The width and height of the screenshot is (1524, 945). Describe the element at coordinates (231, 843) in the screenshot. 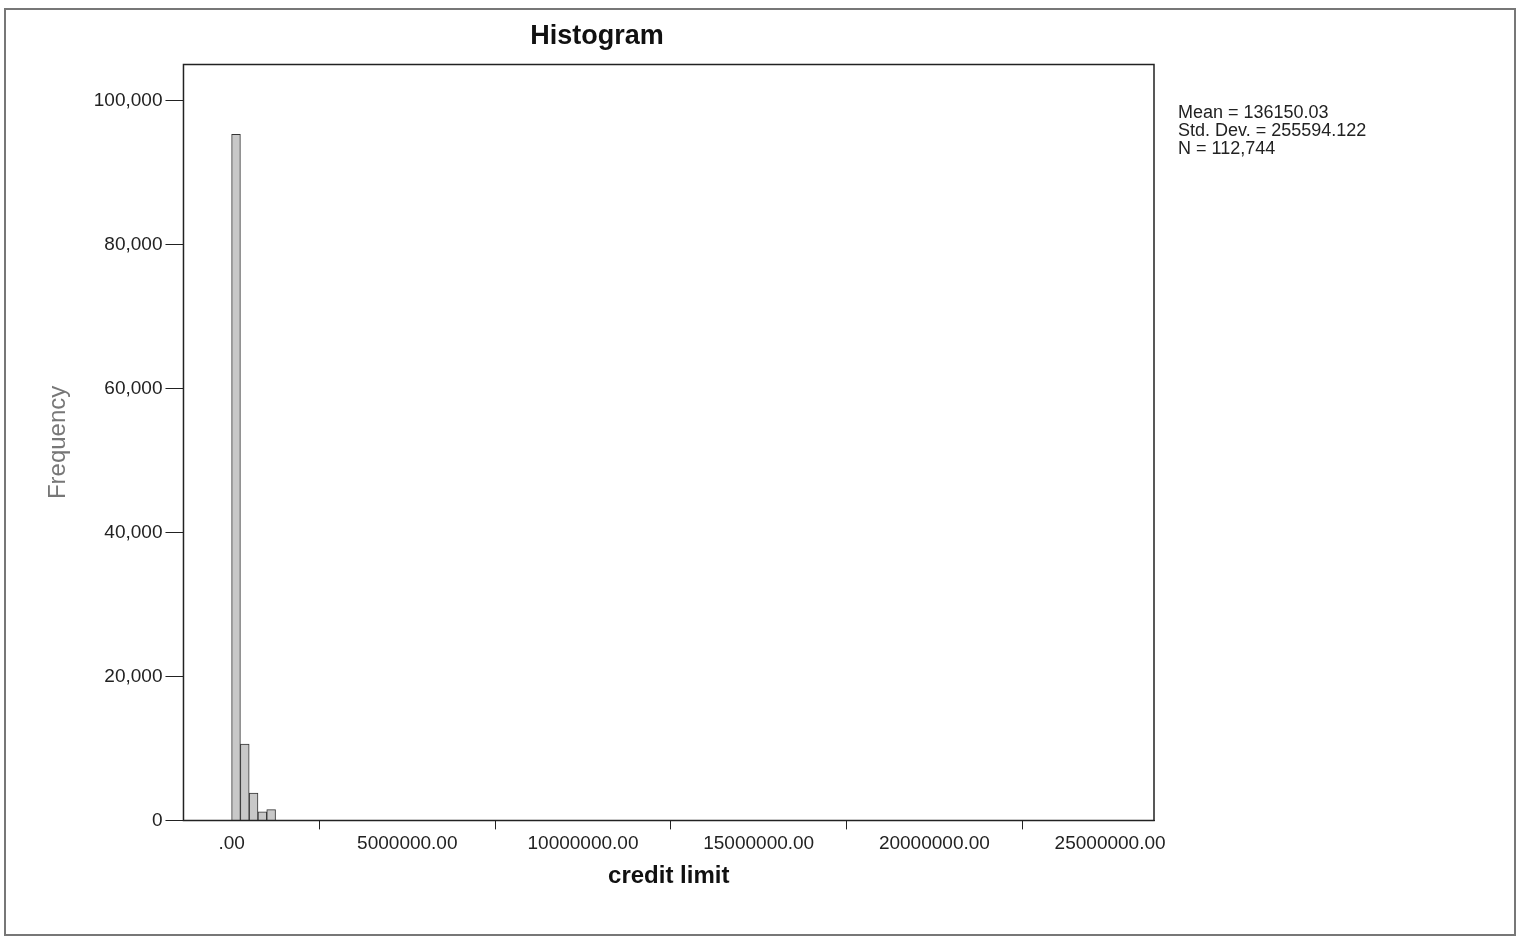

I see `x-tick-label: .00` at that location.